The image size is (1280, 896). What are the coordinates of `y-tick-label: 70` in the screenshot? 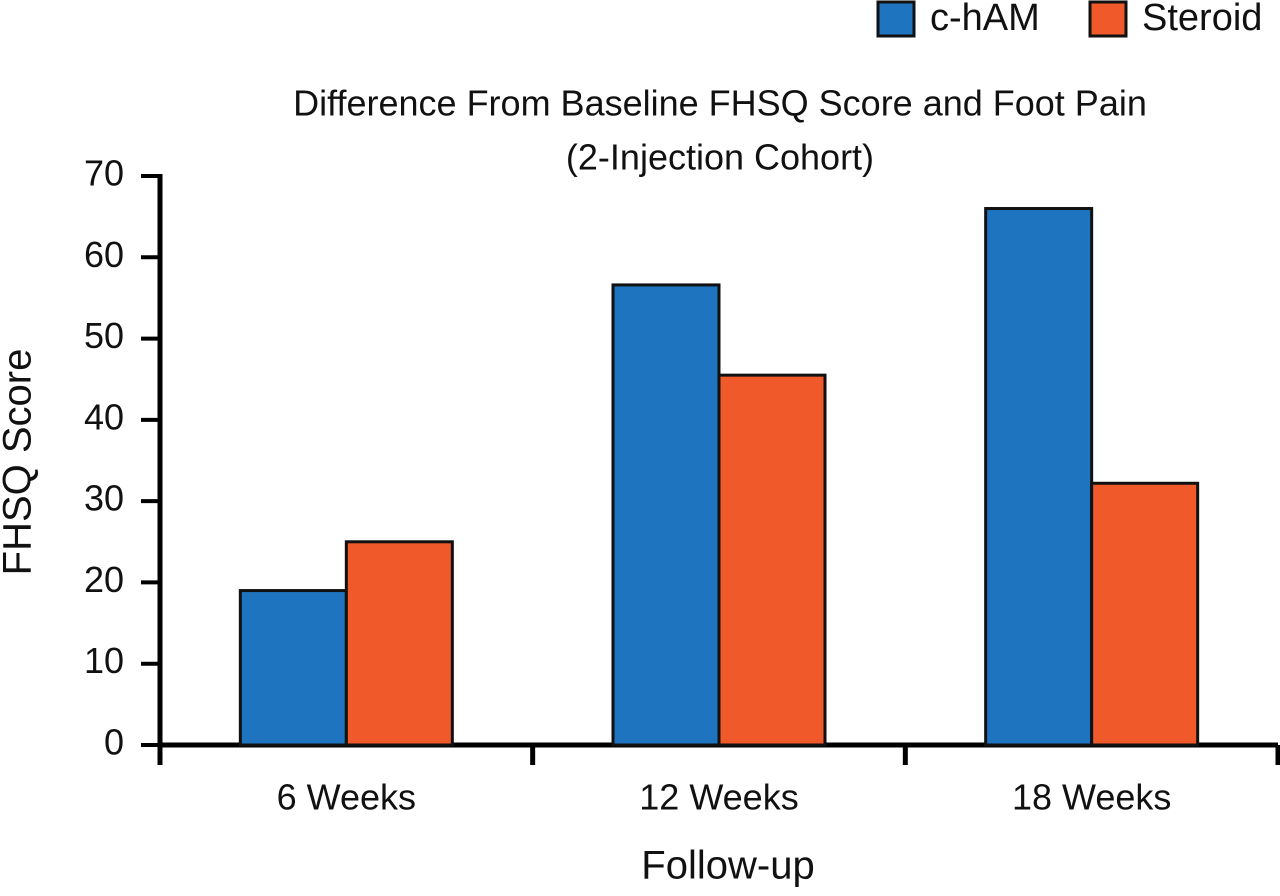 It's located at (104, 173).